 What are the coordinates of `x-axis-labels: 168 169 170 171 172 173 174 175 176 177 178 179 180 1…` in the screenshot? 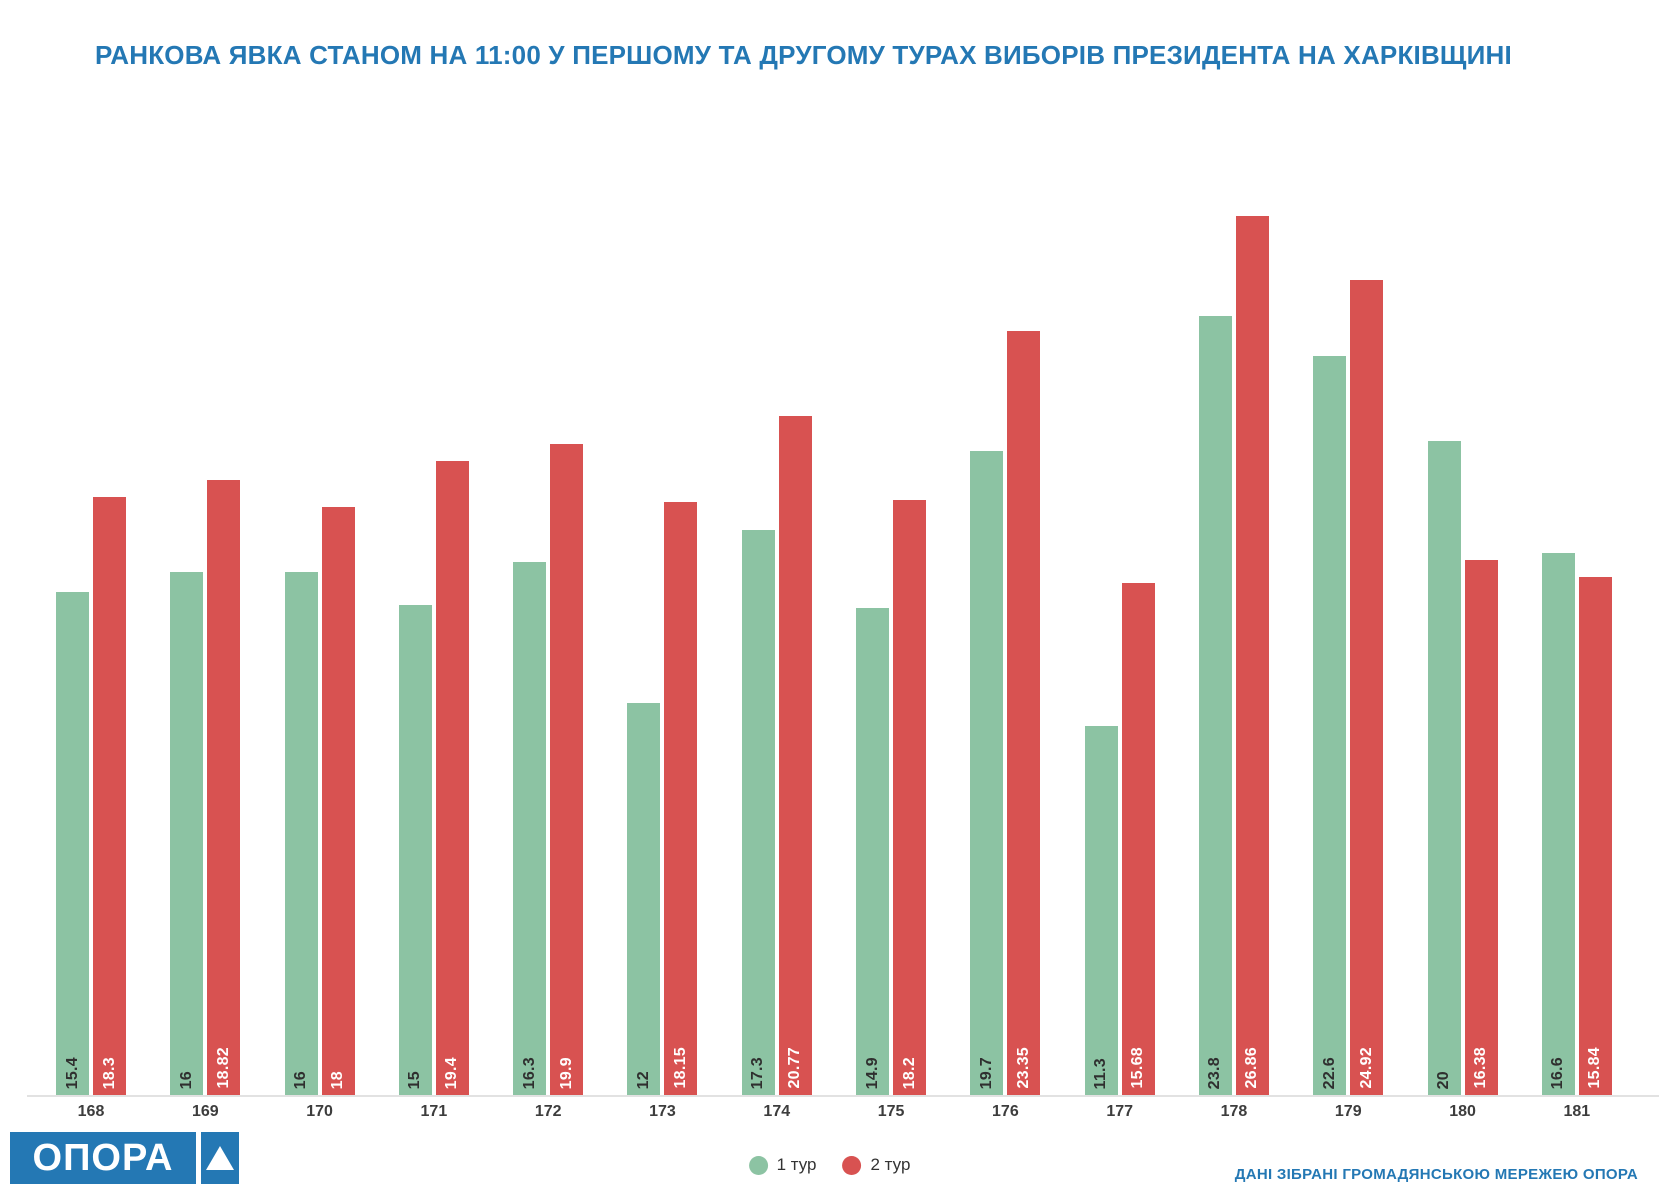 It's located at (834, 1112).